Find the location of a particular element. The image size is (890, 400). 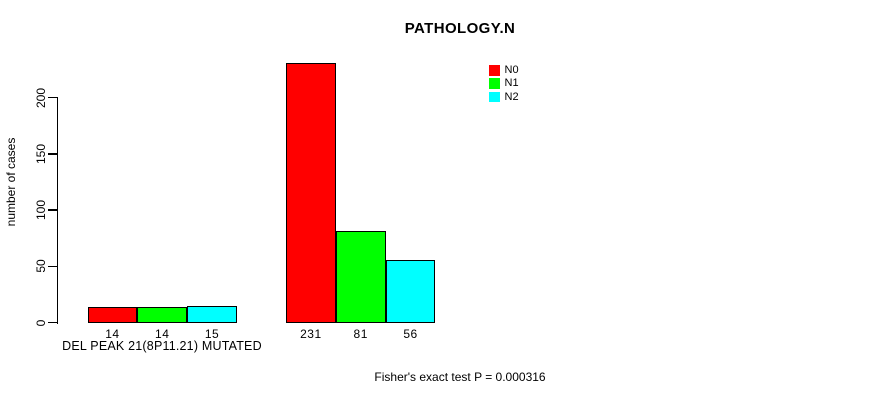

bar-n0-group1 is located at coordinates (112, 314).